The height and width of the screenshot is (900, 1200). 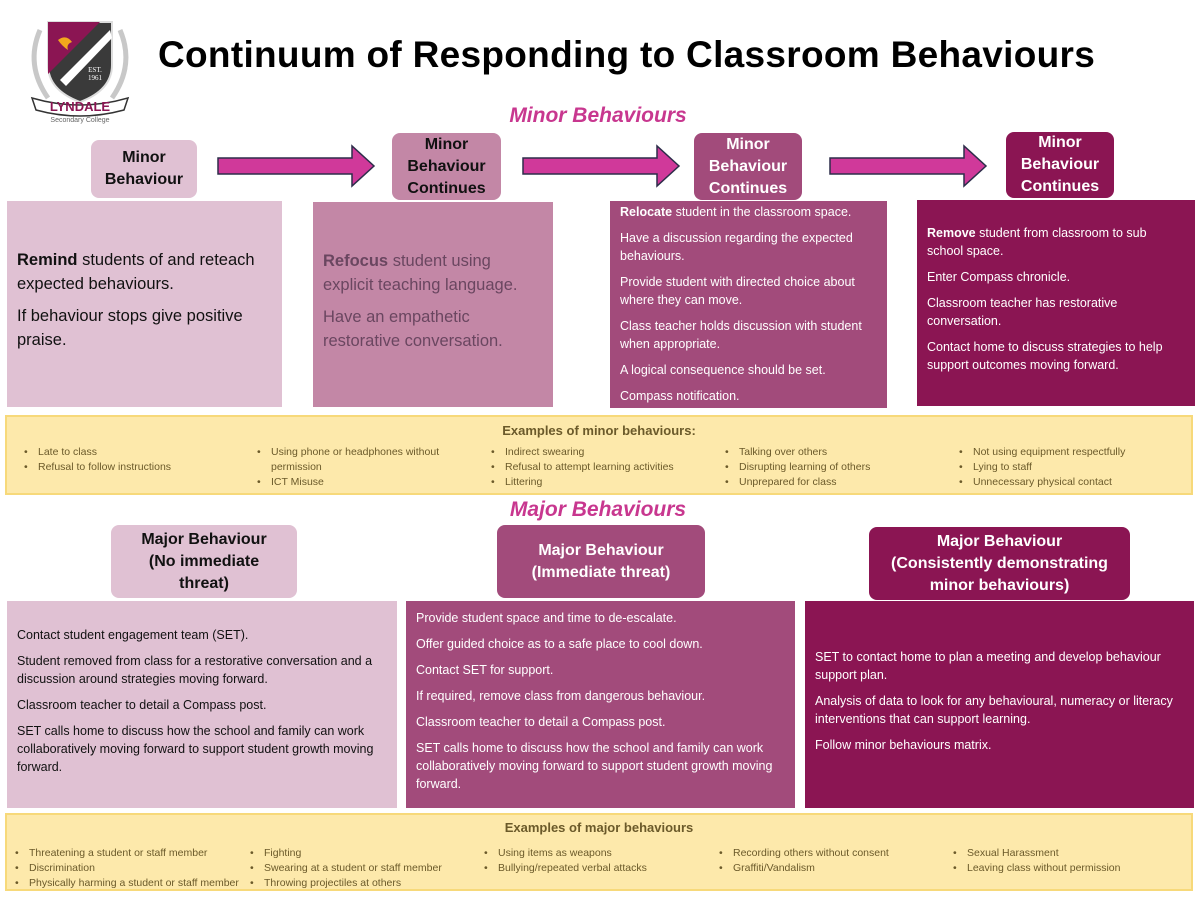 I want to click on svg-text: 1961, so click(x=95, y=78).